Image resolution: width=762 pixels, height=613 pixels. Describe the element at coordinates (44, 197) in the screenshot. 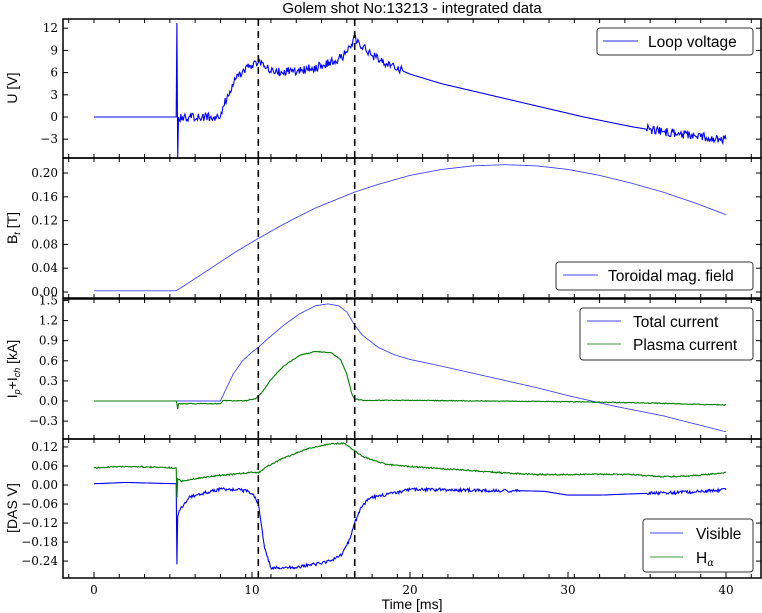

I see `y-tick-label: 0.16` at that location.